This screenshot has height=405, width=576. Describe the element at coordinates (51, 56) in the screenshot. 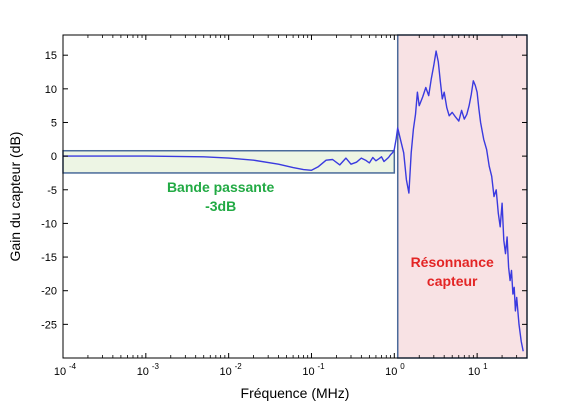

I see `y-tick-label-0: 15` at that location.